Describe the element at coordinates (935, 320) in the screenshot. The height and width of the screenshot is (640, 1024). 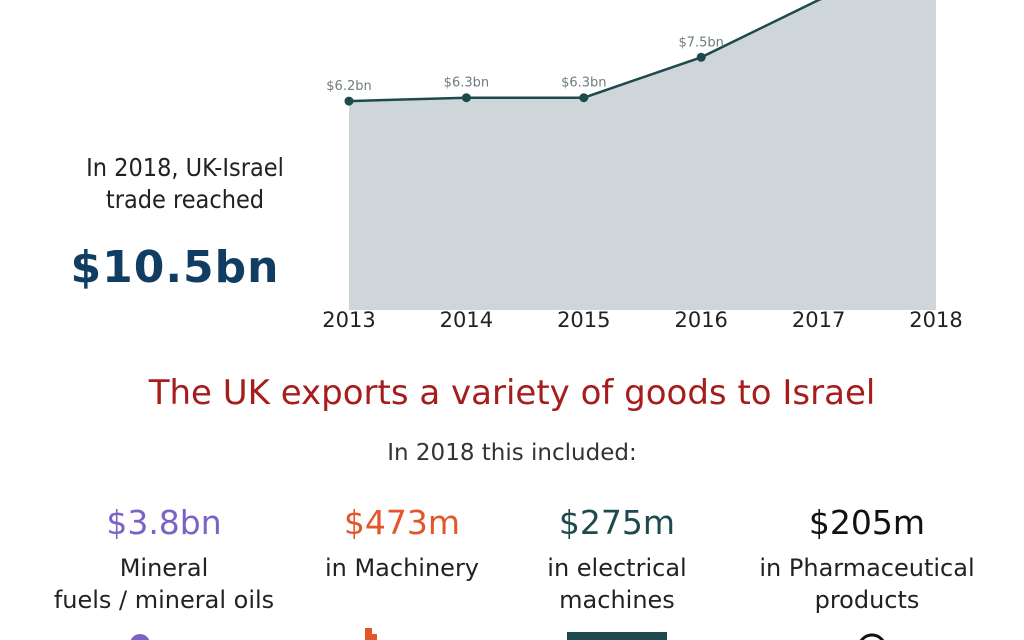
I see `x-tick-label: 2018` at that location.